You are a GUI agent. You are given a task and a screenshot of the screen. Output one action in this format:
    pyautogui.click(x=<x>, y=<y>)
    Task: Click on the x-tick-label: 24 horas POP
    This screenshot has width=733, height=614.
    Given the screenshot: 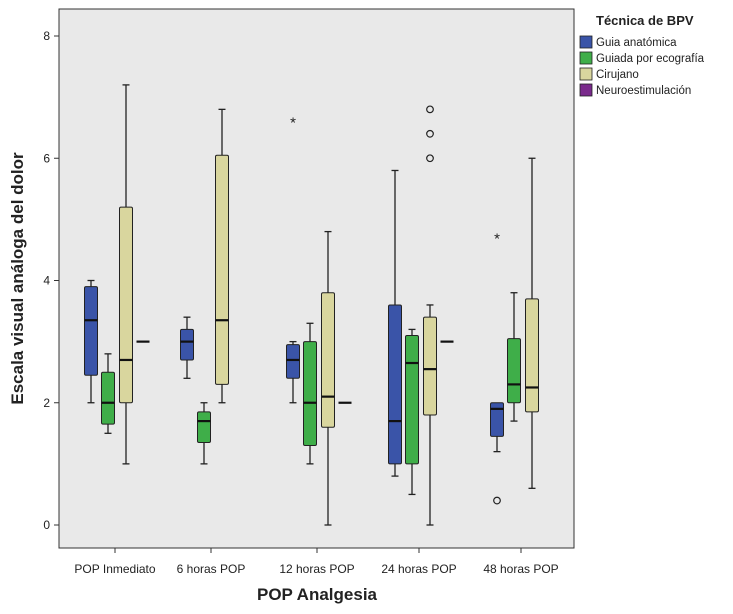 What is the action you would take?
    pyautogui.click(x=418, y=569)
    